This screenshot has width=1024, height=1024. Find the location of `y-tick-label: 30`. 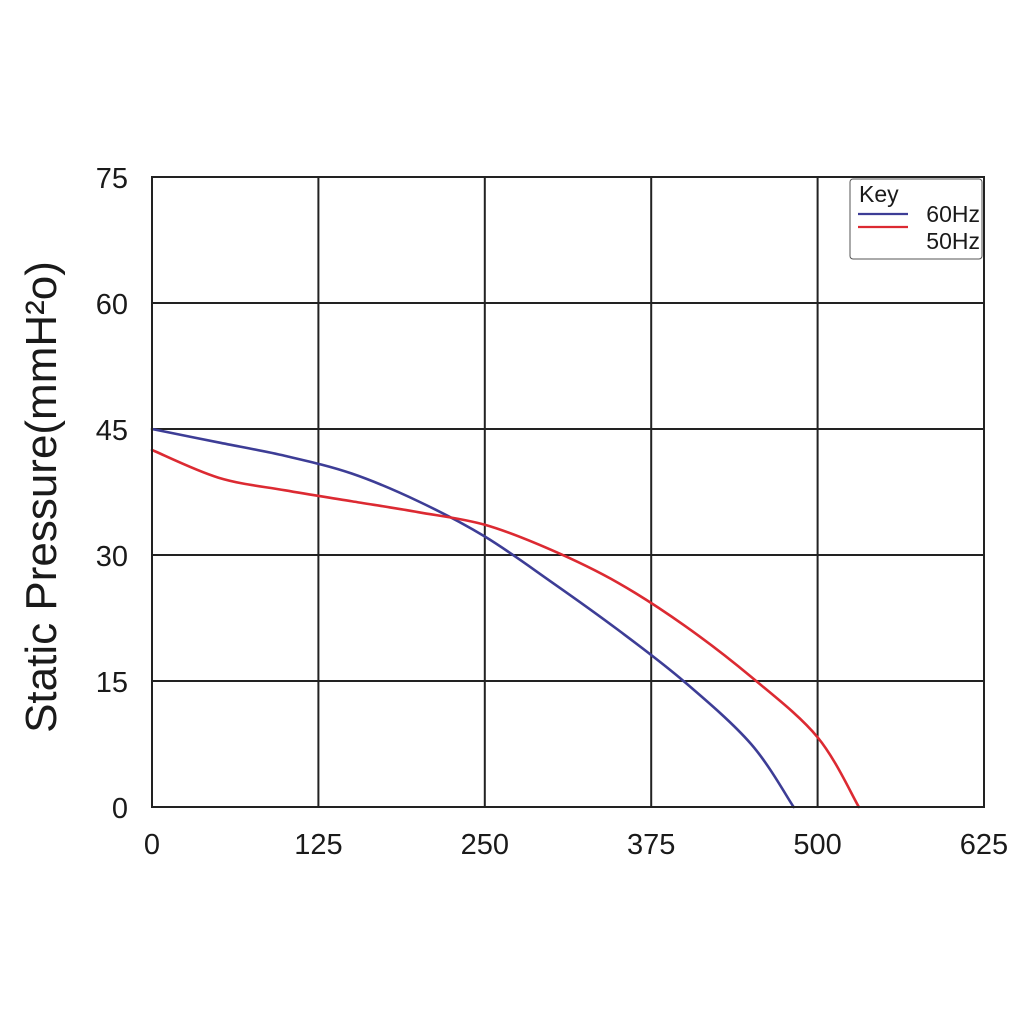

y-tick-label: 30 is located at coordinates (112, 557).